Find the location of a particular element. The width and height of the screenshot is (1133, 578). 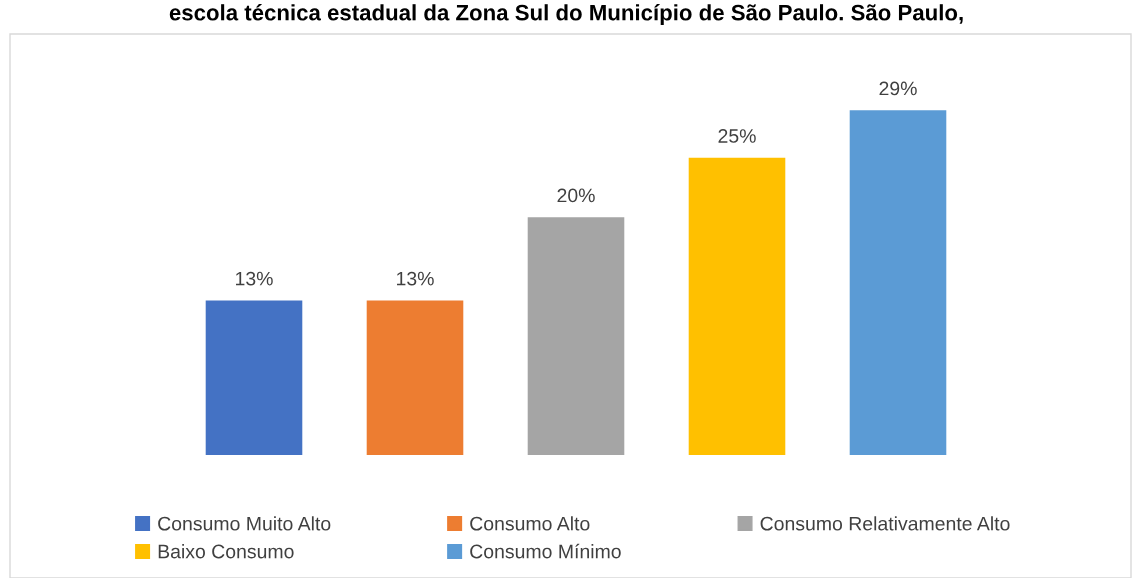

legend-label: Baixo Consumo is located at coordinates (226, 551).